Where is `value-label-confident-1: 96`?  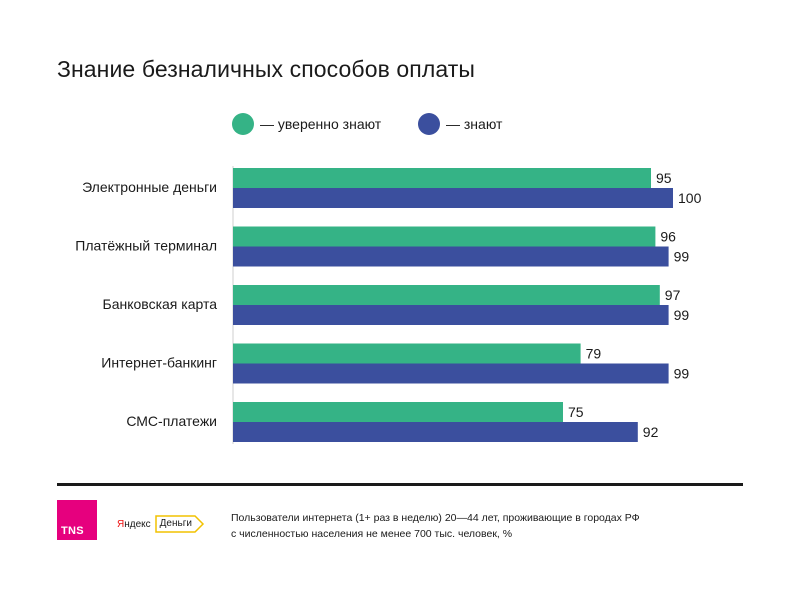 value-label-confident-1: 96 is located at coordinates (668, 237).